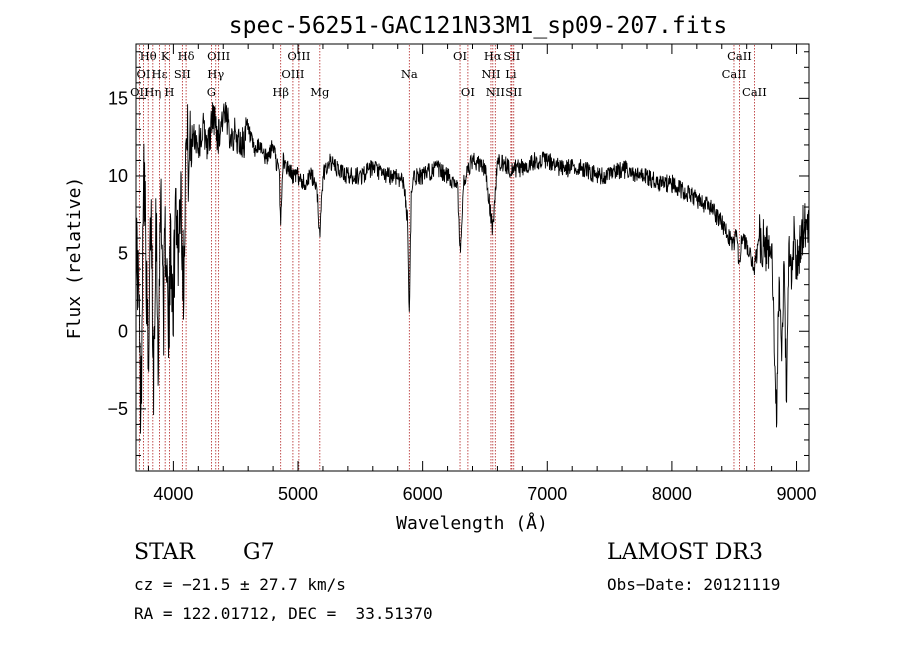 The image size is (900, 649). Describe the element at coordinates (478, 26) in the screenshot. I see `chart-title: spec-56251-GAC121N33M1_sp09-207.fits` at that location.